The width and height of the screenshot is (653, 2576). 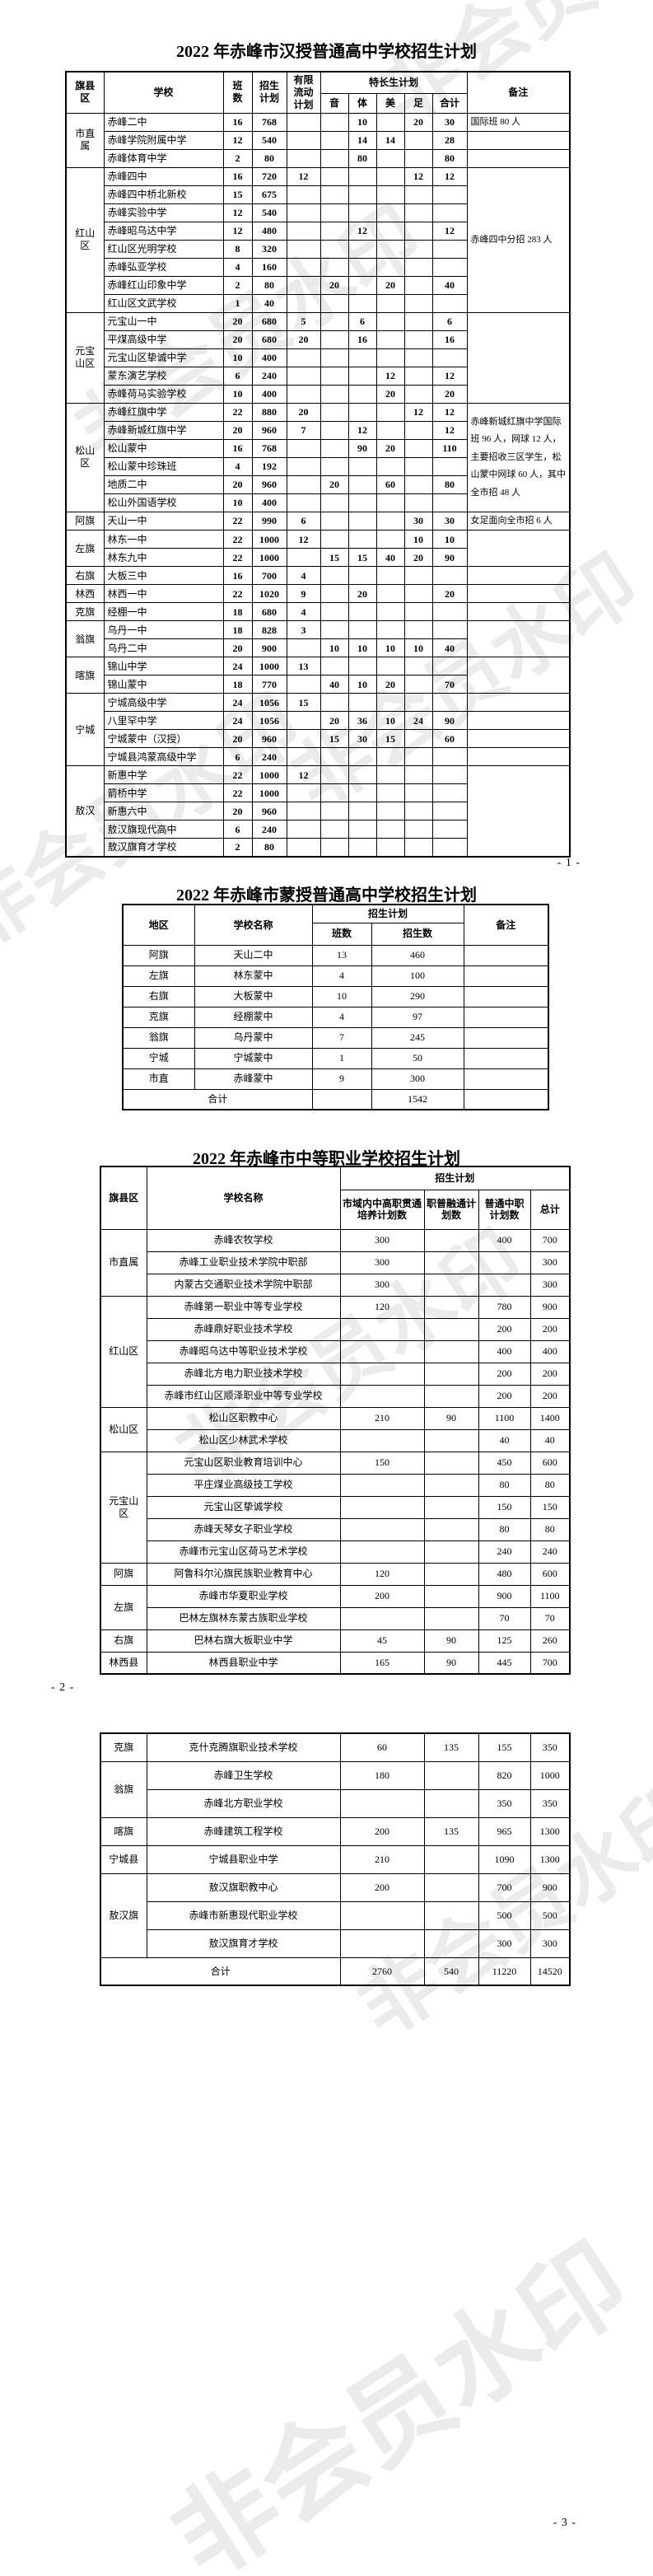 What do you see at coordinates (269, 539) in the screenshot?
I see `plan-cell: 1000` at bounding box center [269, 539].